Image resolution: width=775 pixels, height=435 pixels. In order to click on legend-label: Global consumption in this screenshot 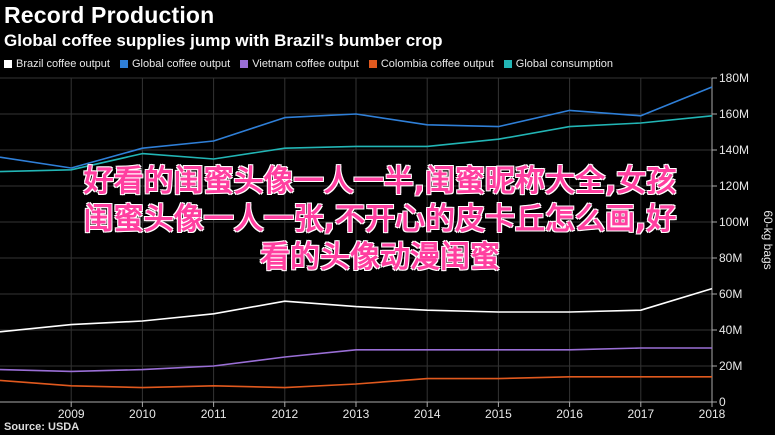, I will do `click(564, 64)`.